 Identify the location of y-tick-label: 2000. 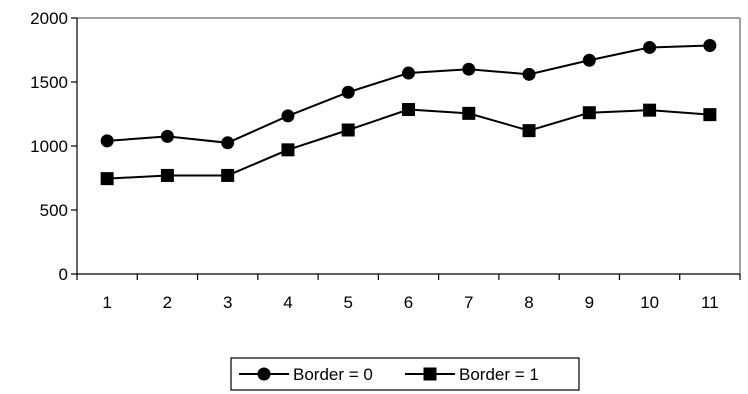
(49, 18).